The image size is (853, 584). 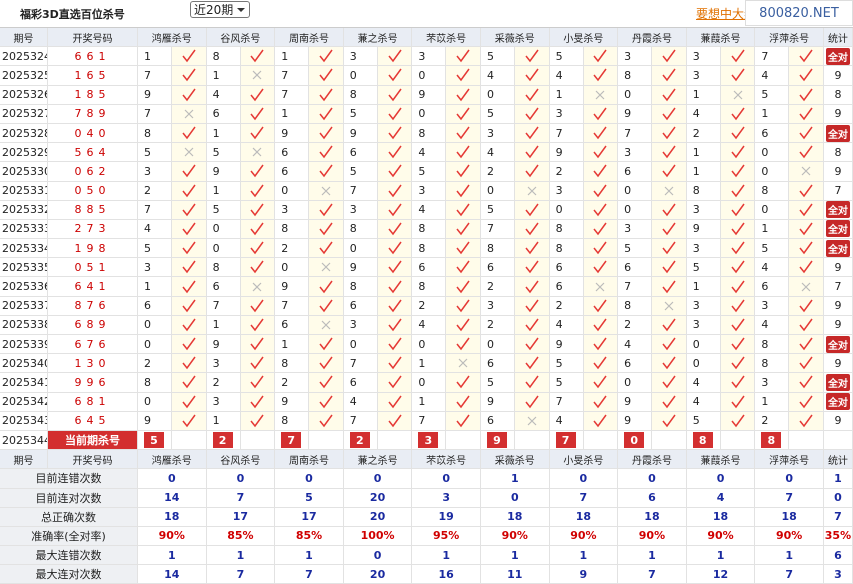 I want to click on column-header: 统计, so click(x=838, y=460).